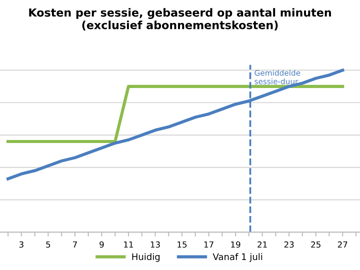  I want to click on x-tick-label: 15, so click(182, 244).